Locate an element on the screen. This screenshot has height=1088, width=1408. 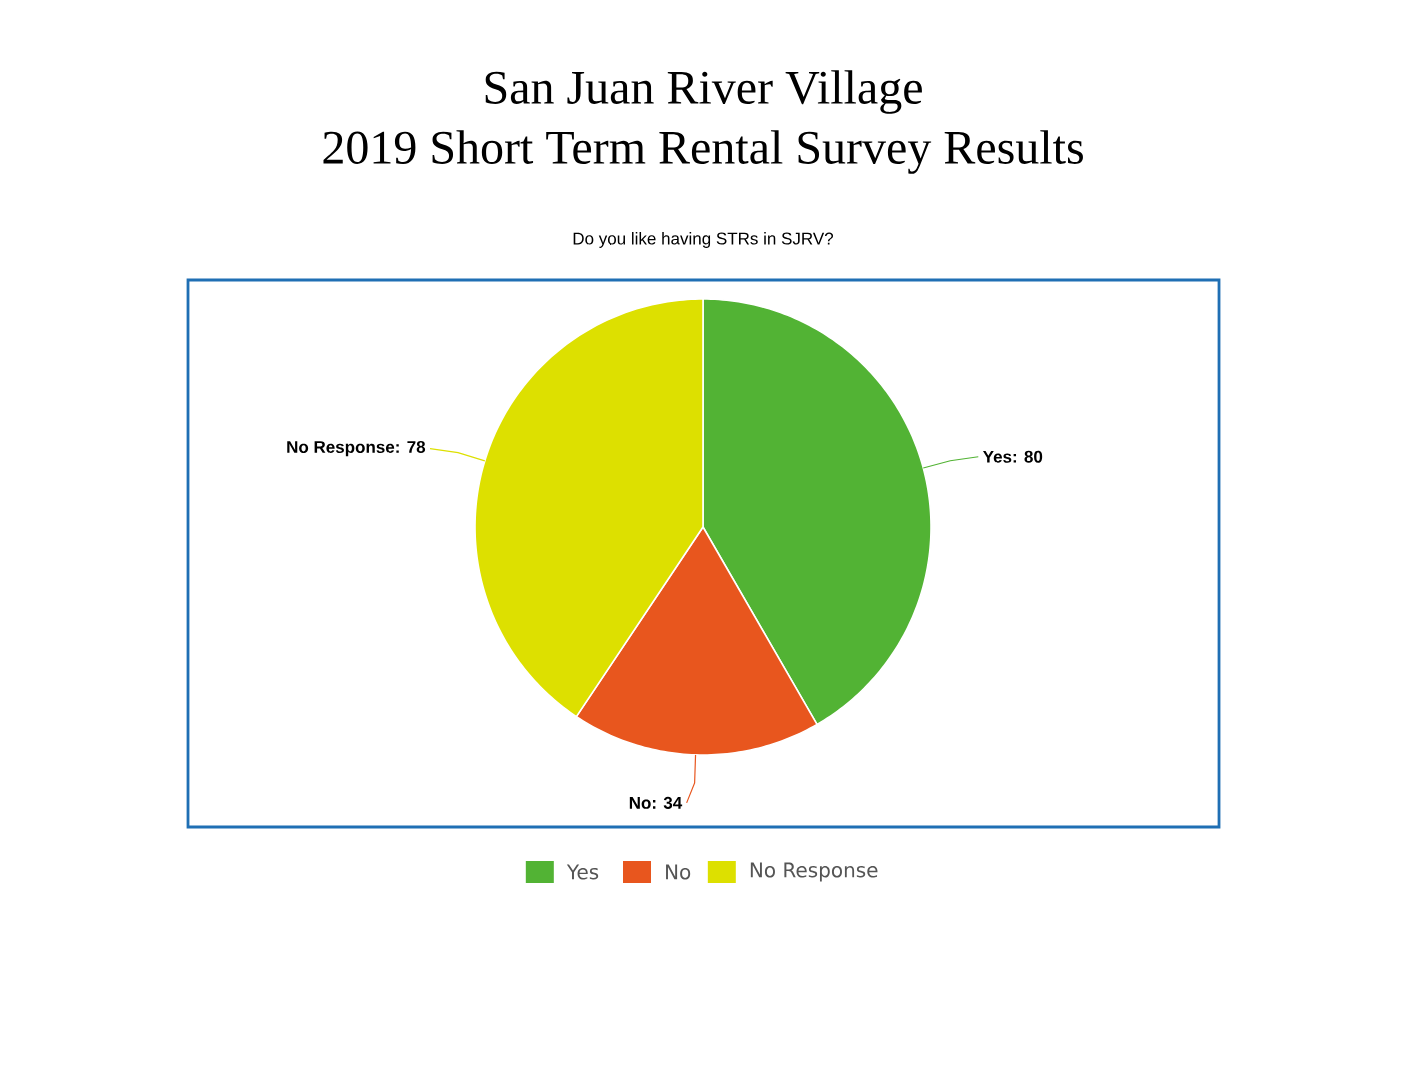
text: Do you like having STRs in SJRV? is located at coordinates (703, 240).